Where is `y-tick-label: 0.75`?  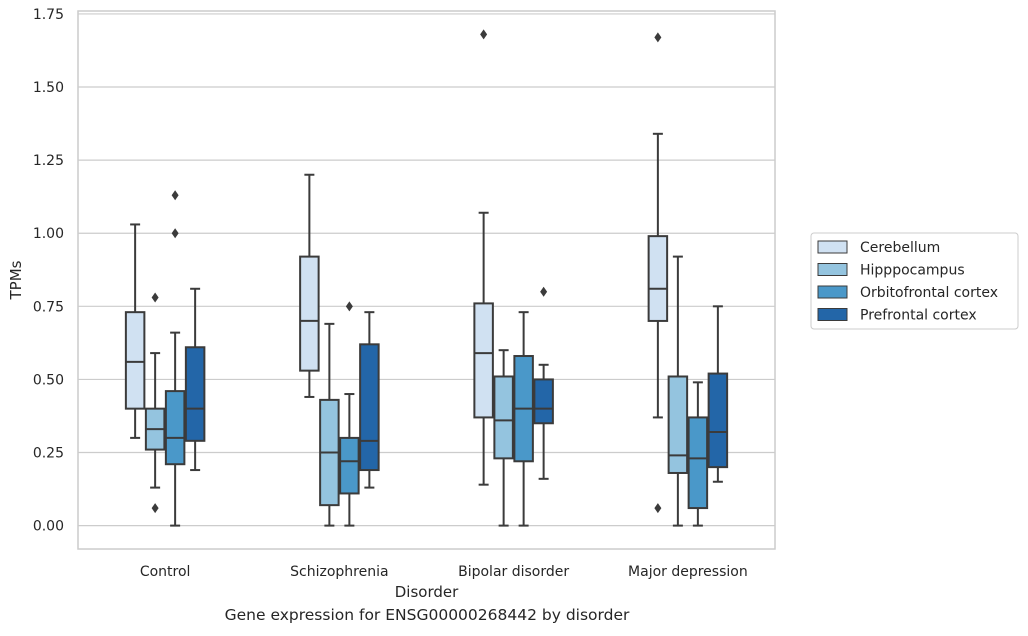
y-tick-label: 0.75 is located at coordinates (48, 307).